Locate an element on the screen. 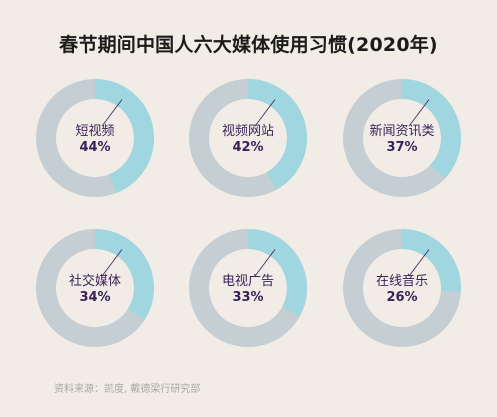  donut-chart-short-video: 短视频 44% is located at coordinates (95, 138).